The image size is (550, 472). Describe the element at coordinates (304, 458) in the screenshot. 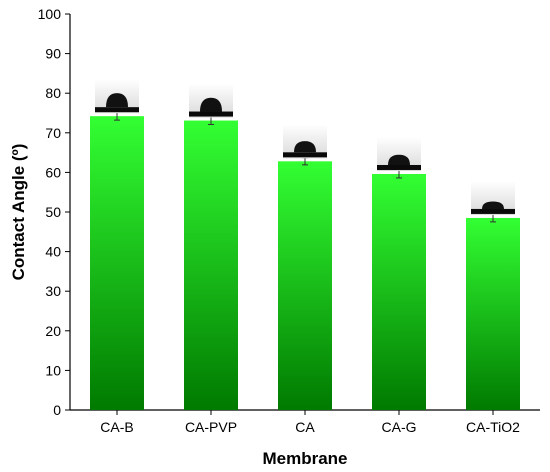

I see `x-axis-title: Membrane` at that location.